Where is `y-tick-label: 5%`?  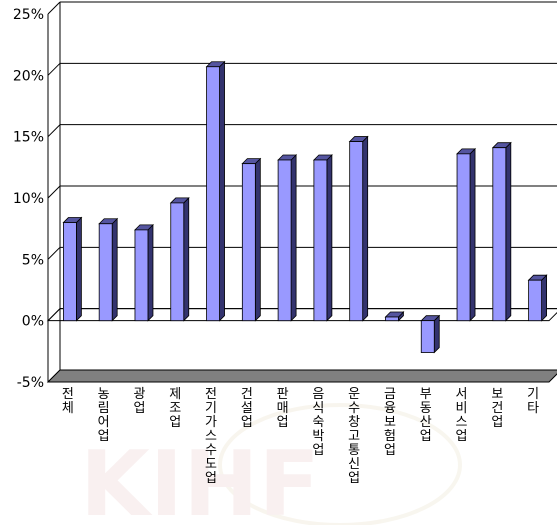
y-tick-label: 5% is located at coordinates (33, 260).